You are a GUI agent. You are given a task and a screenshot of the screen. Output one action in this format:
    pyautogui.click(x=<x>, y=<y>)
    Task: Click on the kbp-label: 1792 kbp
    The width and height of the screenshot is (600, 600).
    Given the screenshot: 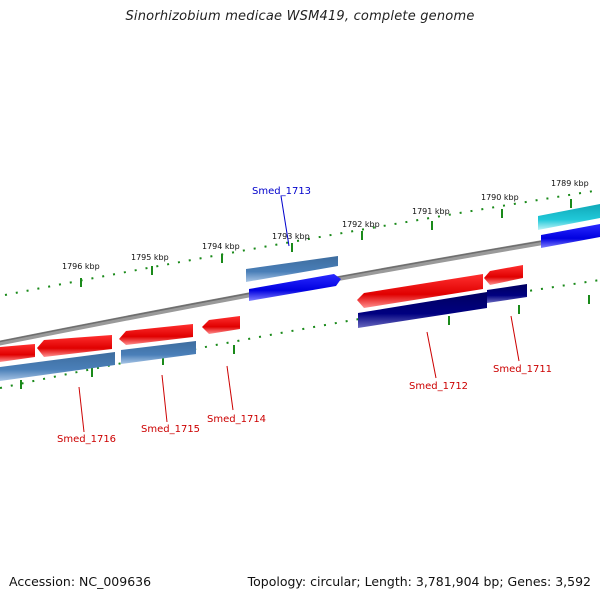 What is the action you would take?
    pyautogui.click(x=361, y=224)
    